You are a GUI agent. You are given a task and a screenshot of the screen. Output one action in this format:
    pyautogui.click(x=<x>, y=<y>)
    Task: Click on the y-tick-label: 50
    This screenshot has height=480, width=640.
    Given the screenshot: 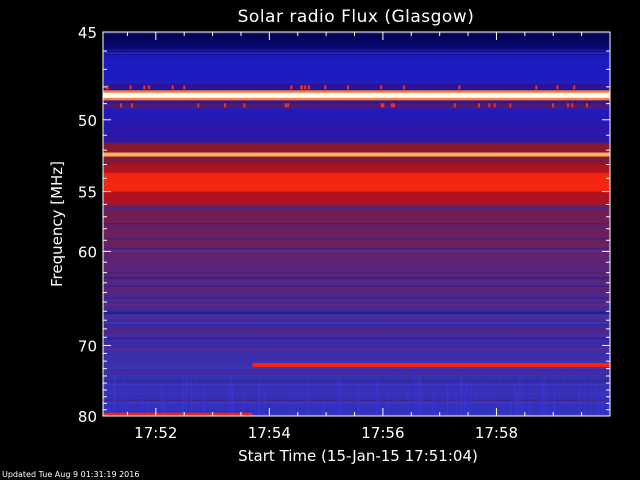 What is the action you would take?
    pyautogui.click(x=87, y=121)
    